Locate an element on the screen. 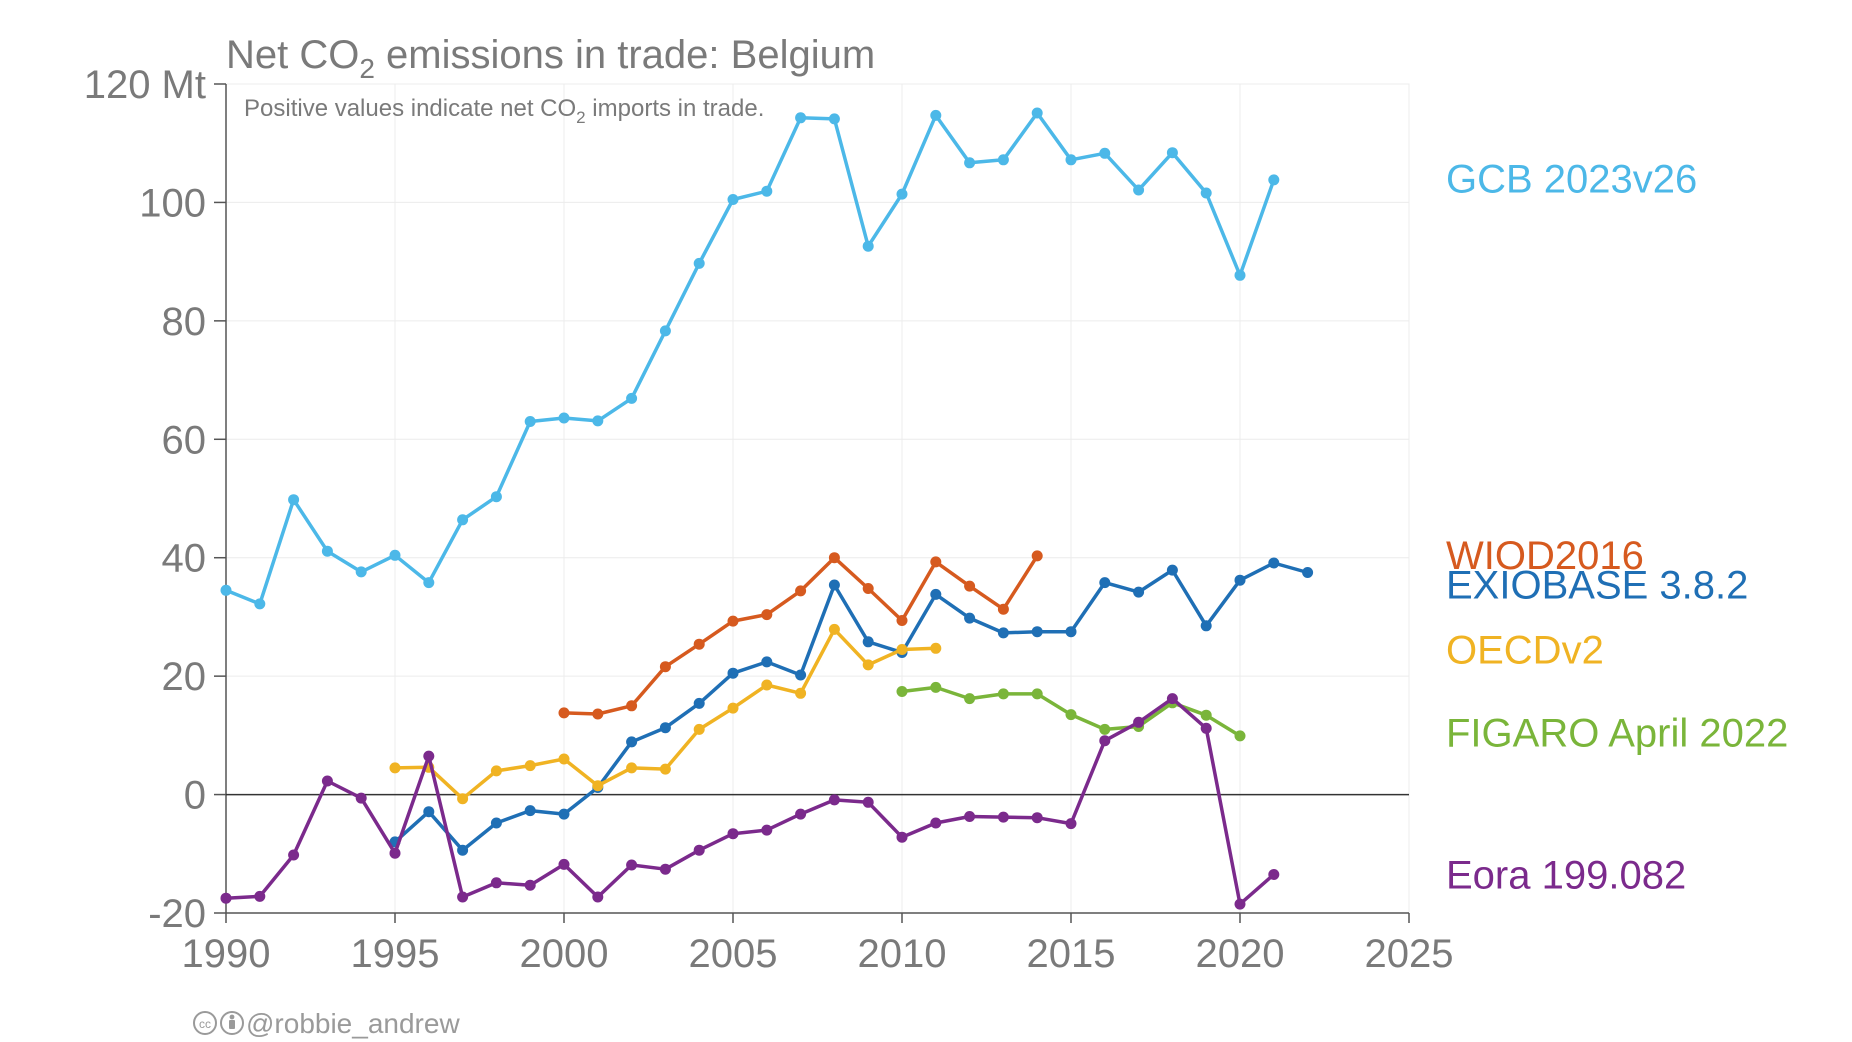 The height and width of the screenshot is (1042, 1852). series-group is located at coordinates (665, 714).